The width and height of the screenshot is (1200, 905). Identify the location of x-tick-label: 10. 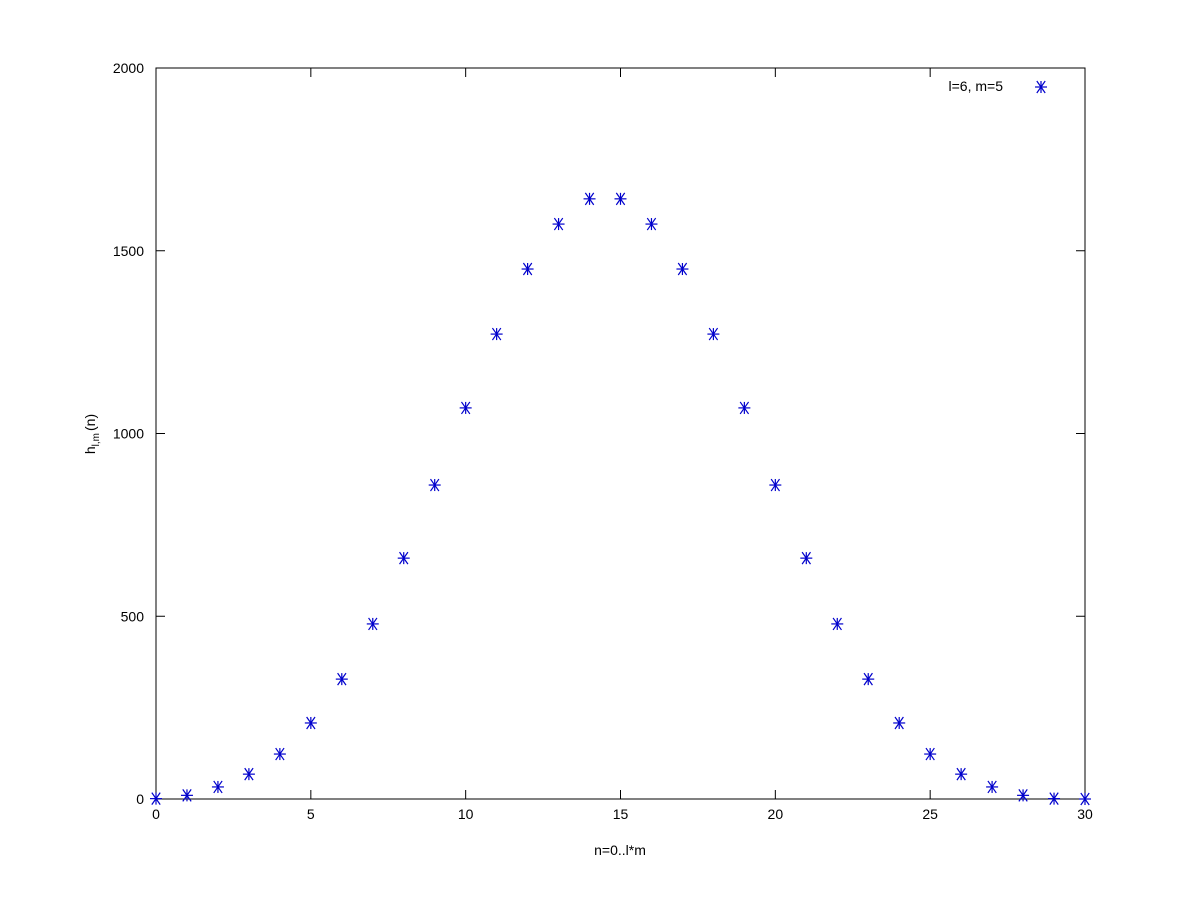
(466, 814).